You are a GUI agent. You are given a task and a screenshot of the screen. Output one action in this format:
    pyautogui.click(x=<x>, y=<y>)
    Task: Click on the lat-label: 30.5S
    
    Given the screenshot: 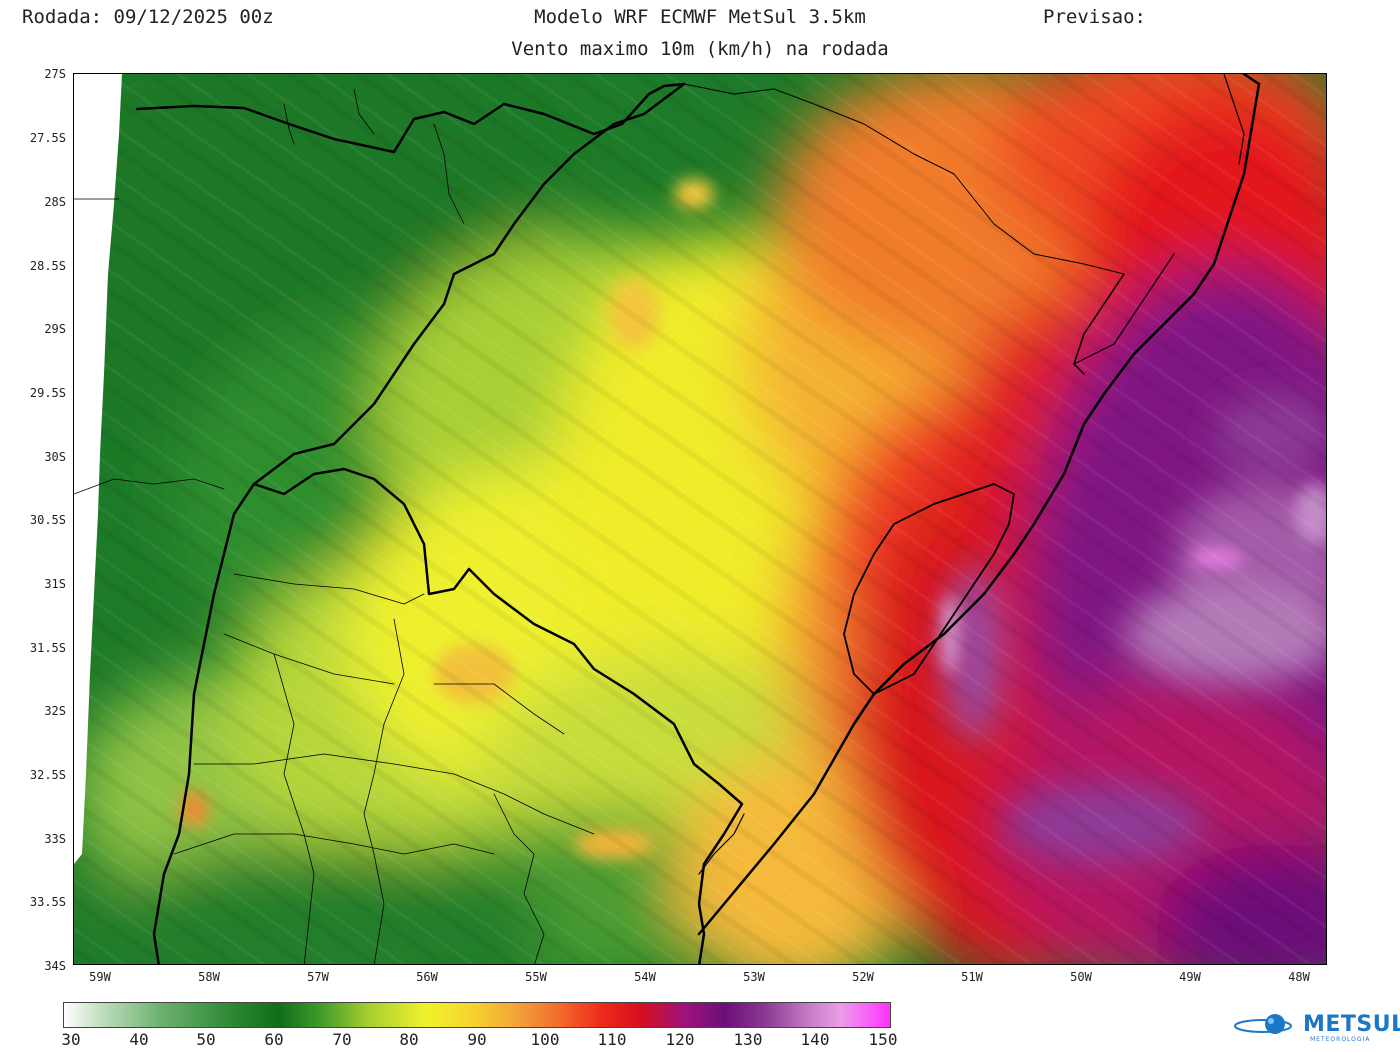 What is the action you would take?
    pyautogui.click(x=47, y=520)
    